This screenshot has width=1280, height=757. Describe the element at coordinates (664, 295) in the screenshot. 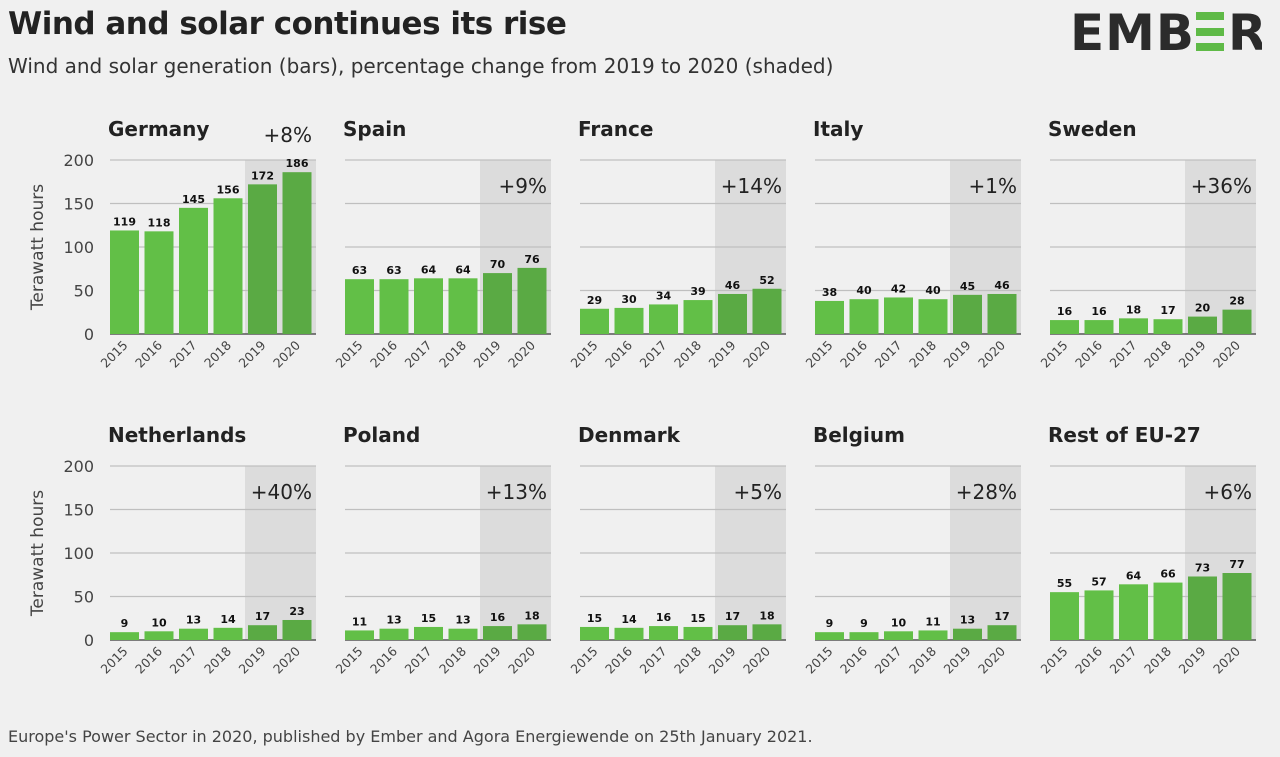

I see `bar-value-label: 34` at that location.